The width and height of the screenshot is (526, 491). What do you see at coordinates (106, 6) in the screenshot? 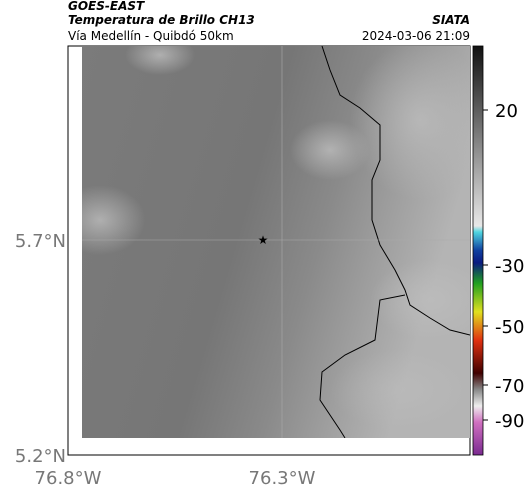
I see `satellite-name: GOES-EAST` at bounding box center [106, 6].